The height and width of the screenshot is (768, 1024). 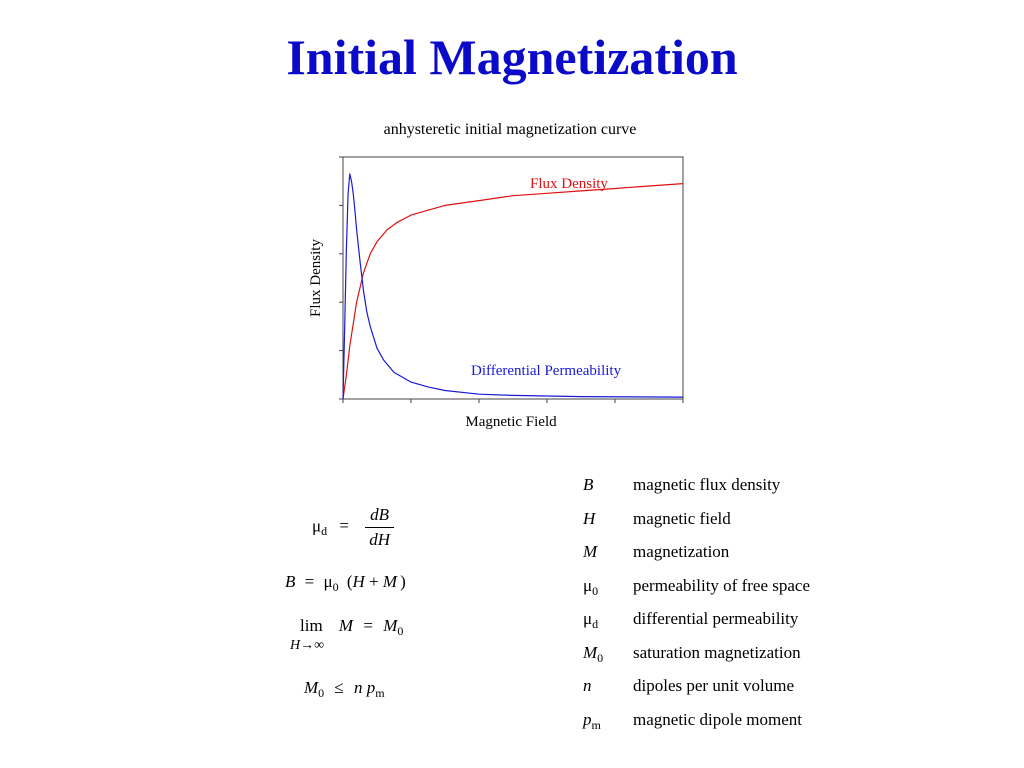 I want to click on legend-row: pm magnetic dipole moment, so click(x=733, y=724).